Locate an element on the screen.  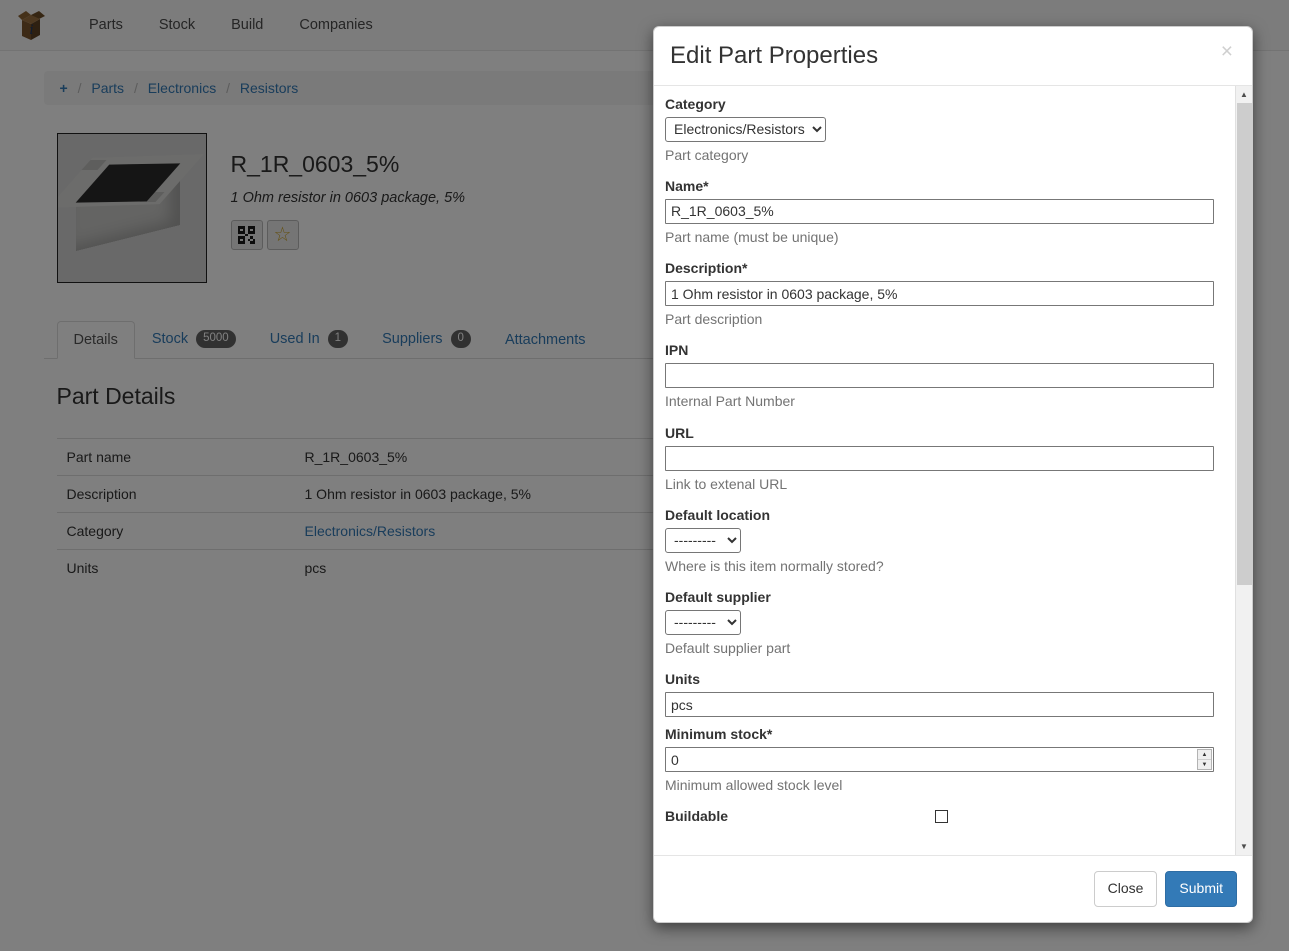
field-help: Link to extenal URL is located at coordinates (726, 483).